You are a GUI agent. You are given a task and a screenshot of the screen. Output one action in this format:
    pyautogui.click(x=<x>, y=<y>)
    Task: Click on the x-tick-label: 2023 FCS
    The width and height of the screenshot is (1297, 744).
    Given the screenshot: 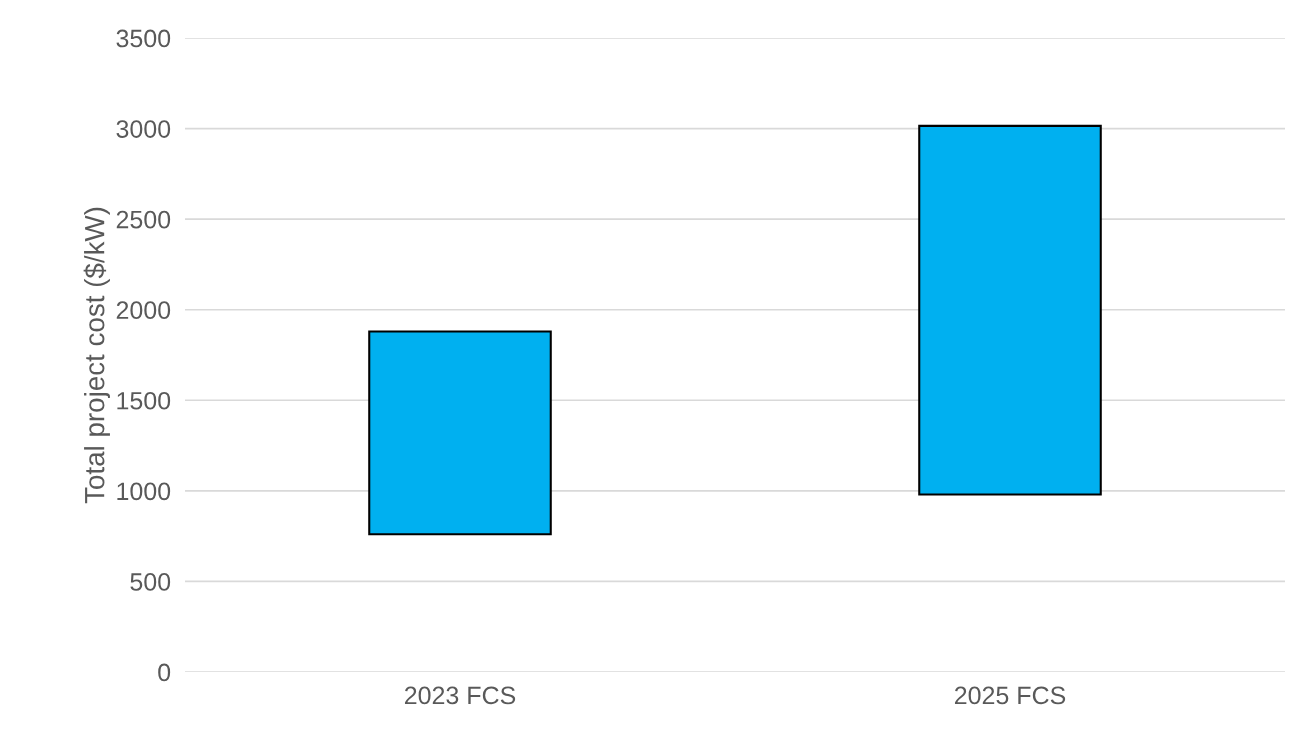 What is the action you would take?
    pyautogui.click(x=460, y=695)
    